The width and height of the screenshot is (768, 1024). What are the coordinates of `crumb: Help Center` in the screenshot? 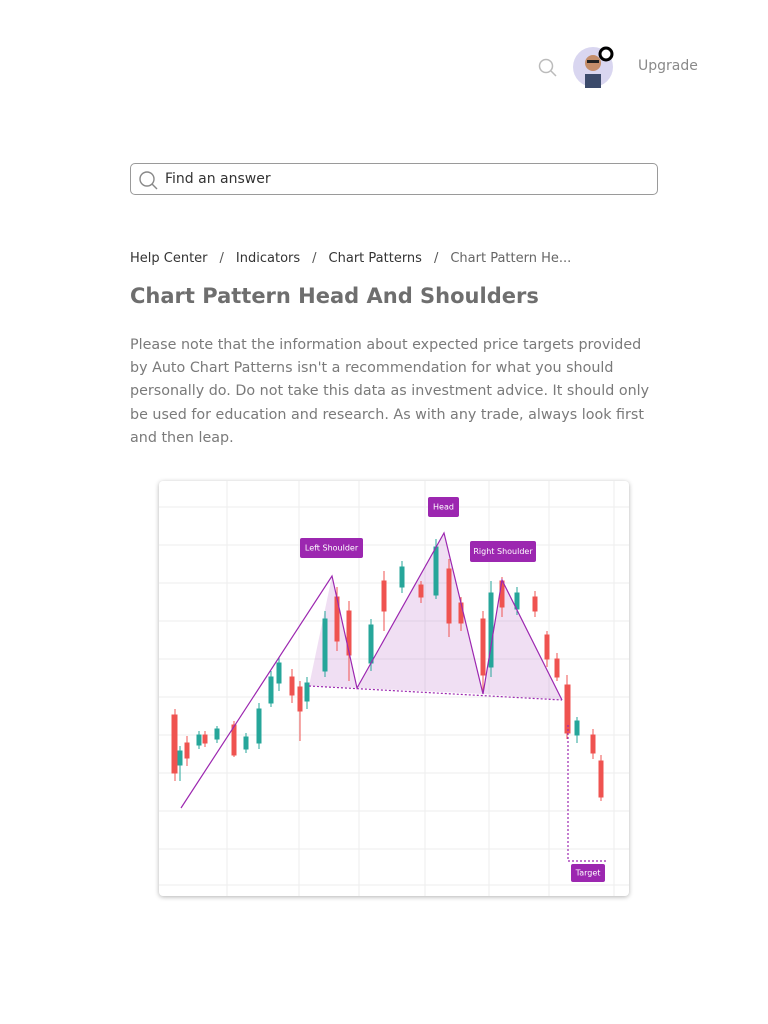 It's located at (169, 258).